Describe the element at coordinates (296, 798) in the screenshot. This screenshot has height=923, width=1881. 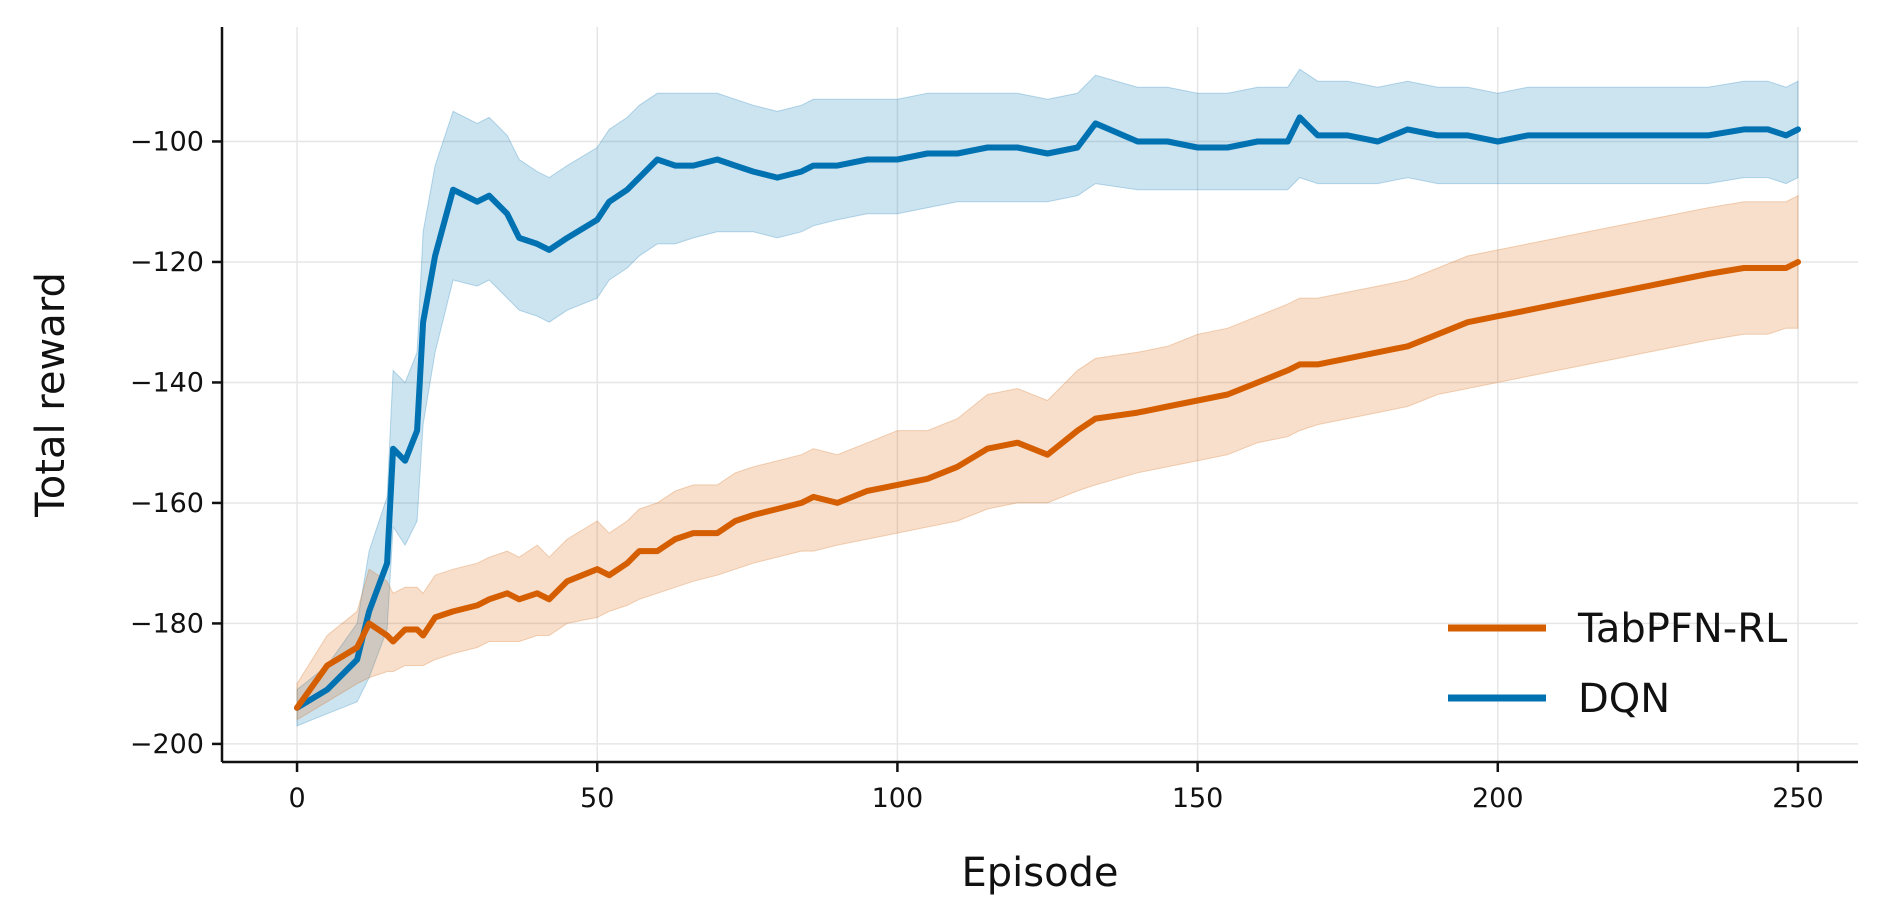
I see `x-tick-label: 0` at that location.